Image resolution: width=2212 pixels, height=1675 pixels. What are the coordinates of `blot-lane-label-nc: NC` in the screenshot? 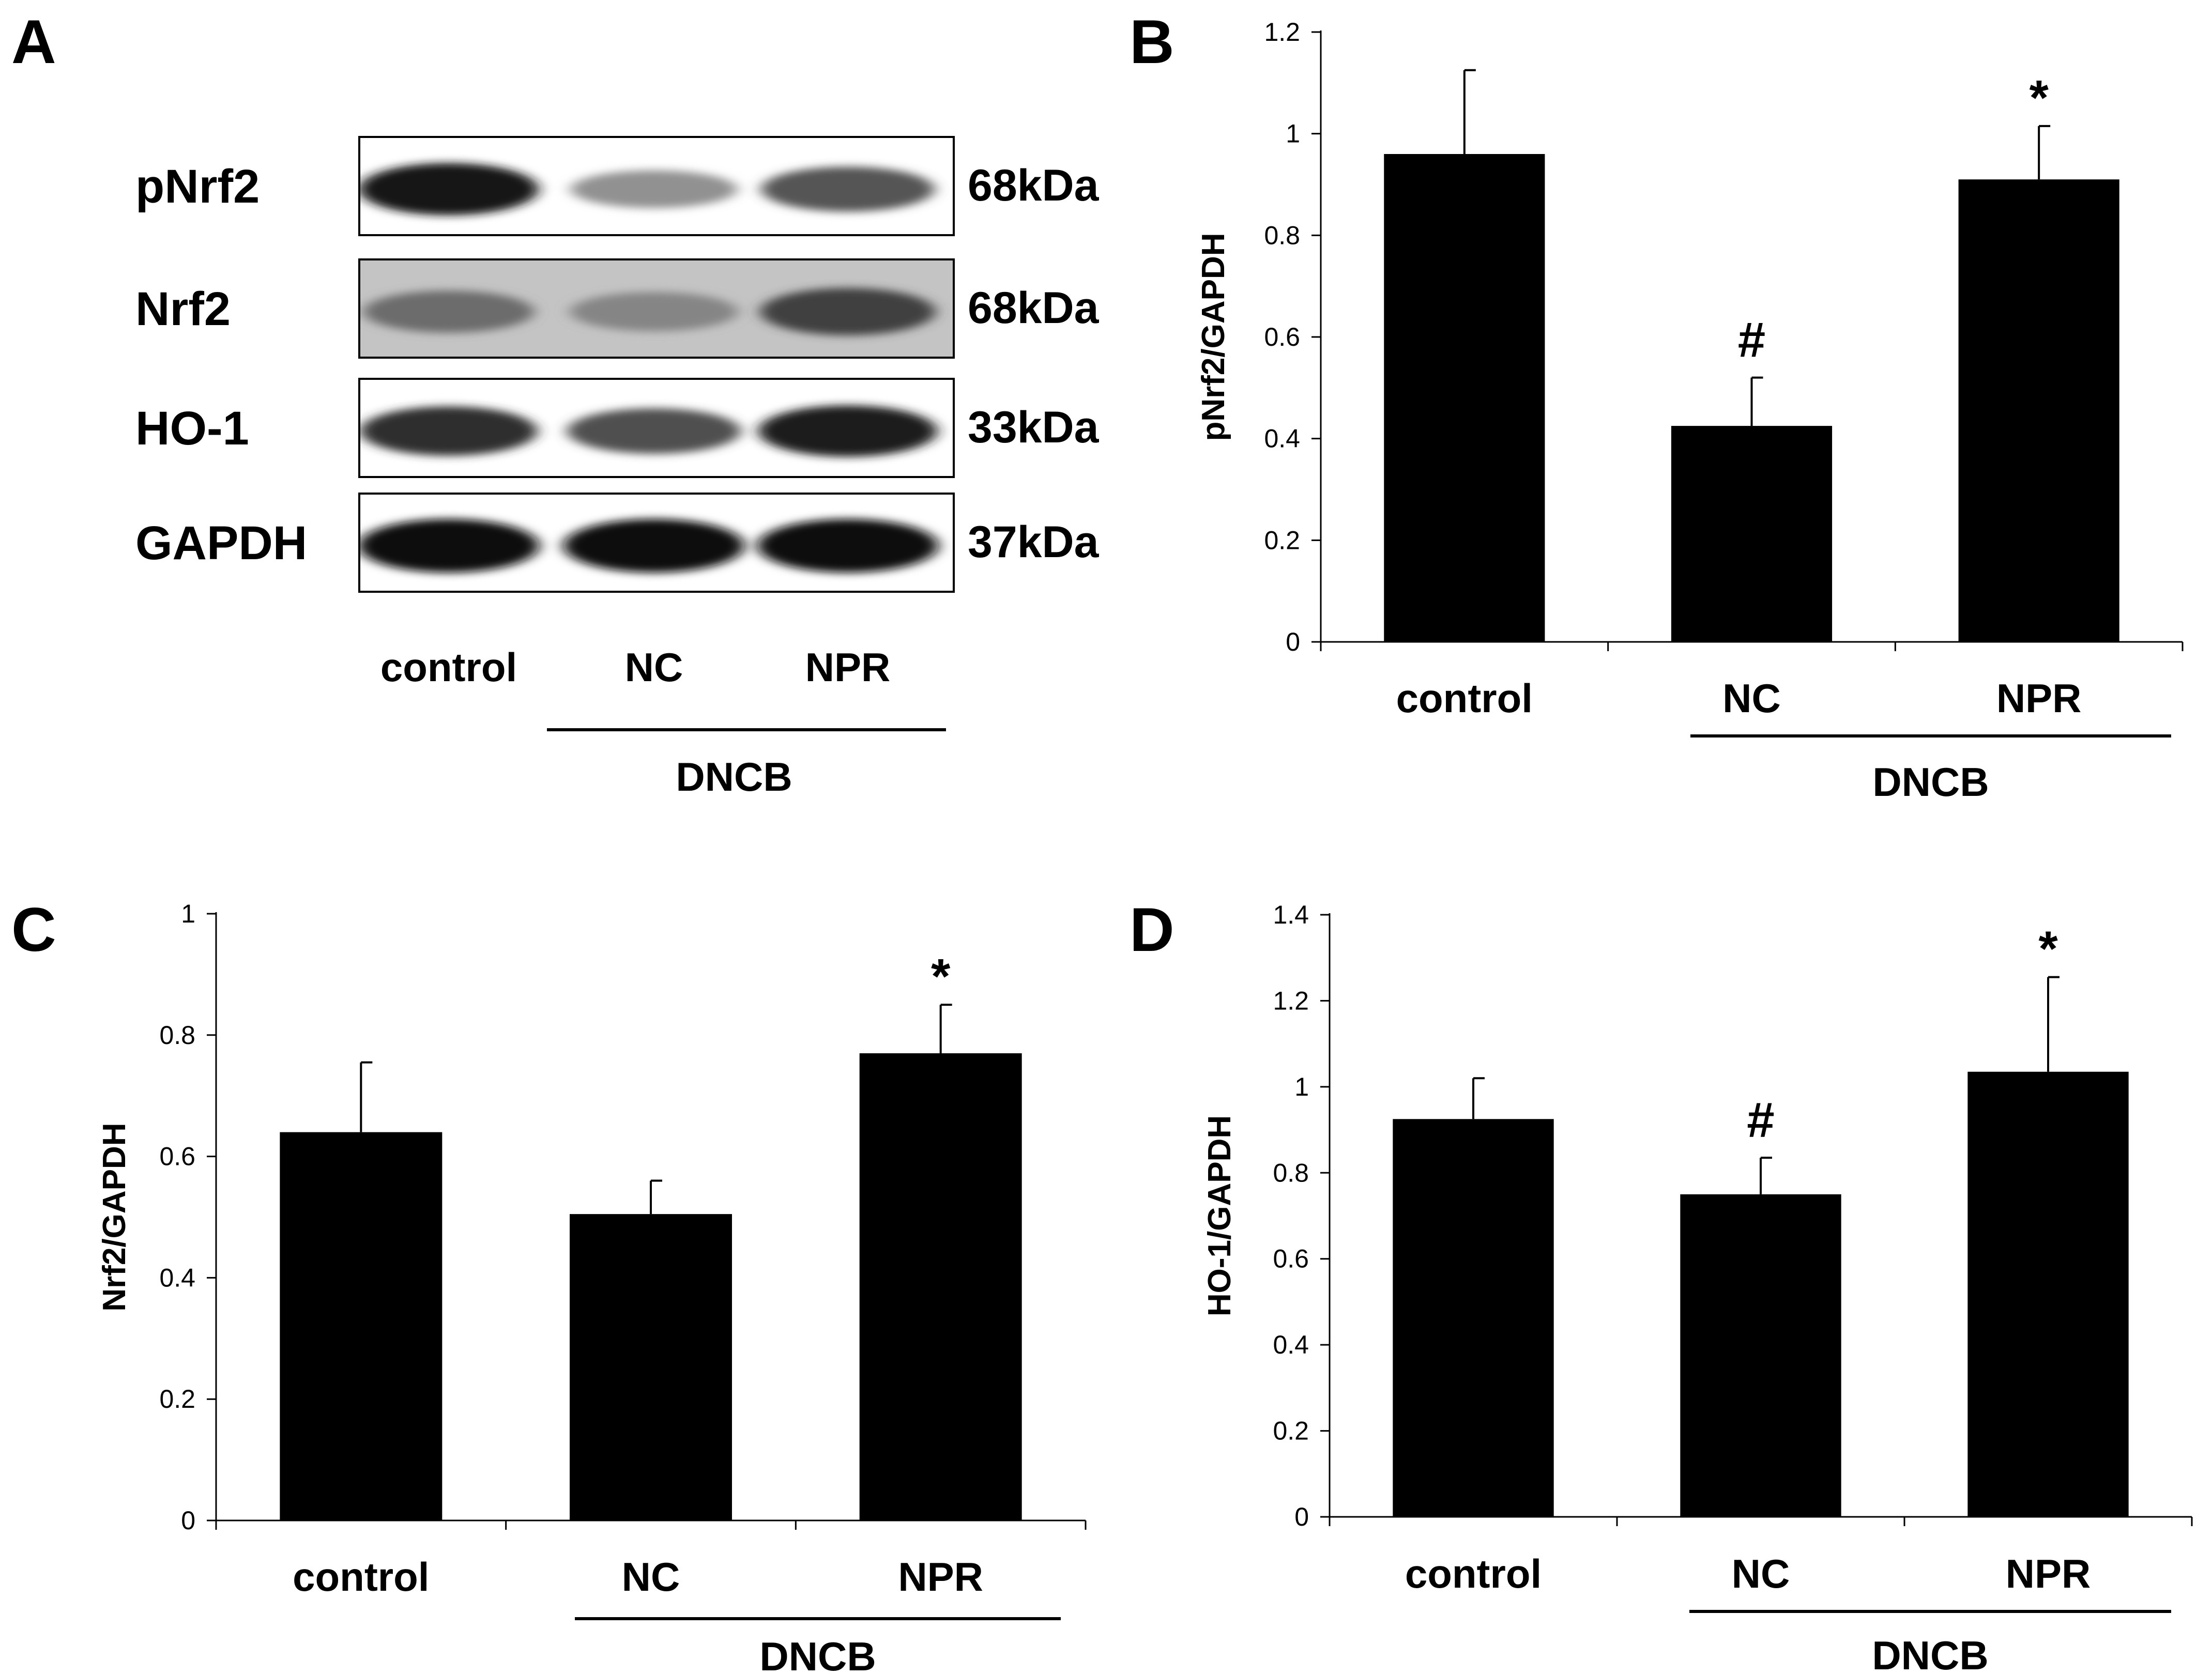 It's located at (654, 667).